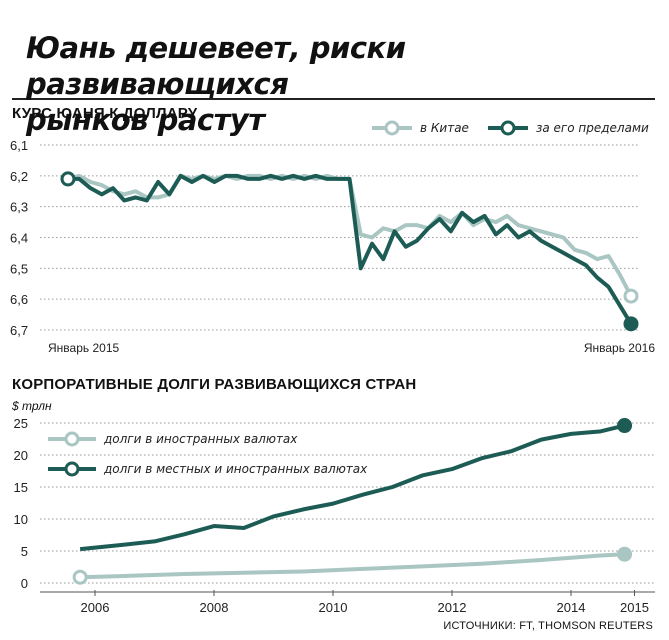  Describe the element at coordinates (83, 348) in the screenshot. I see `x-label-start: Январь 2015` at that location.